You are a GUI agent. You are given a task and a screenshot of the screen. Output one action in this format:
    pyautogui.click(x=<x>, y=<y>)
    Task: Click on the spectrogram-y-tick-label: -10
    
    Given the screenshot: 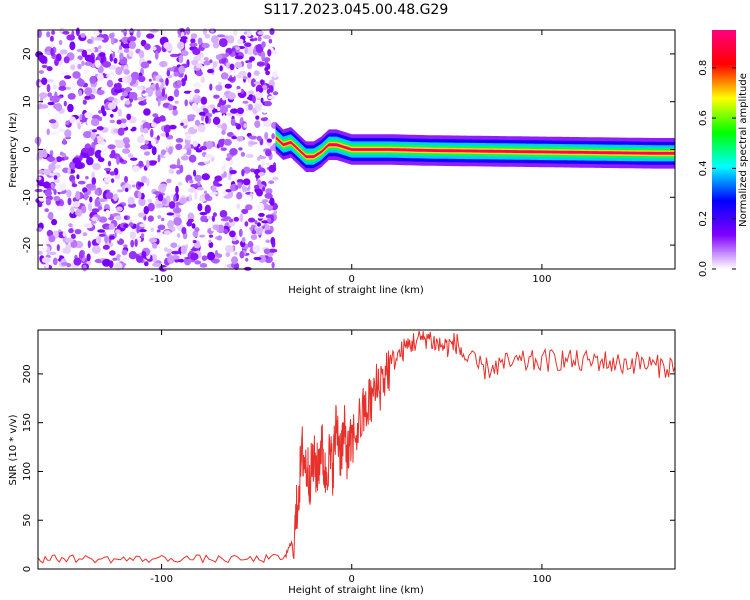 What is the action you would take?
    pyautogui.click(x=27, y=197)
    